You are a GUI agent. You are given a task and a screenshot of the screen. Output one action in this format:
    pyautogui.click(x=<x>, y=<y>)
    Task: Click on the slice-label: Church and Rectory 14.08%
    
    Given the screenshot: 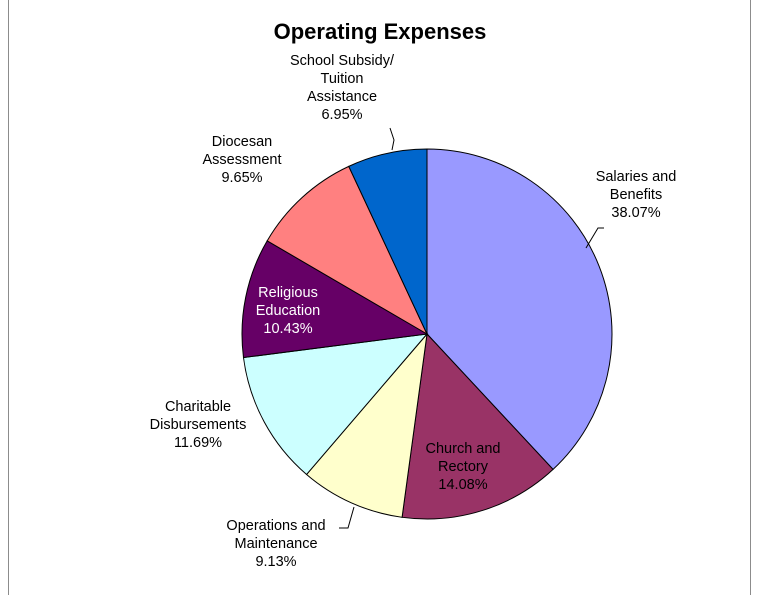 What is the action you would take?
    pyautogui.click(x=463, y=467)
    